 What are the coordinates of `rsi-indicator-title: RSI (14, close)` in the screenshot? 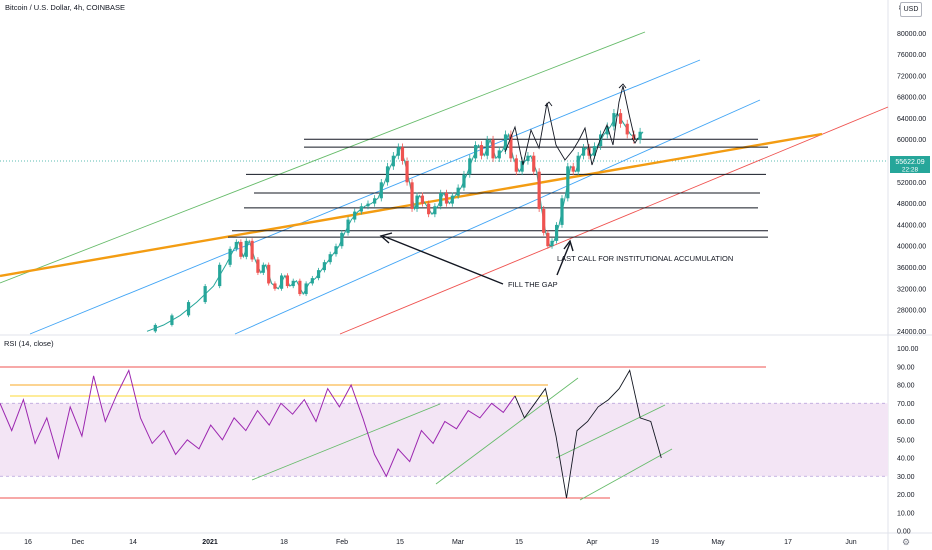 It's located at (29, 343).